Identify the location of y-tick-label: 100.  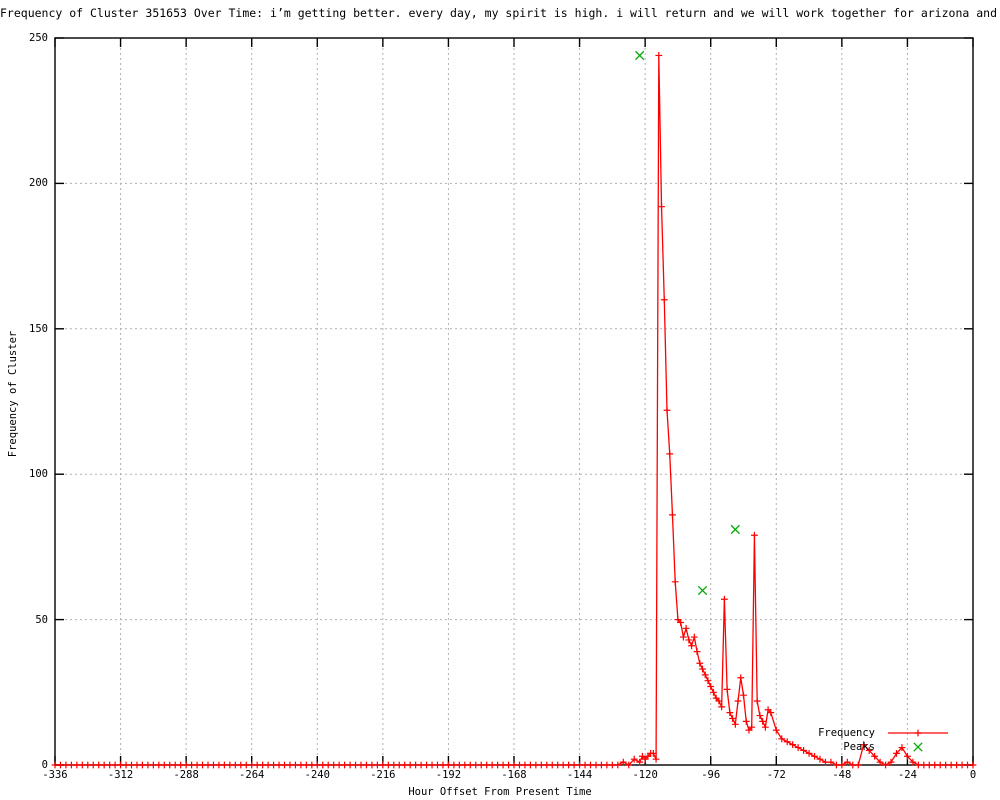
(38, 474).